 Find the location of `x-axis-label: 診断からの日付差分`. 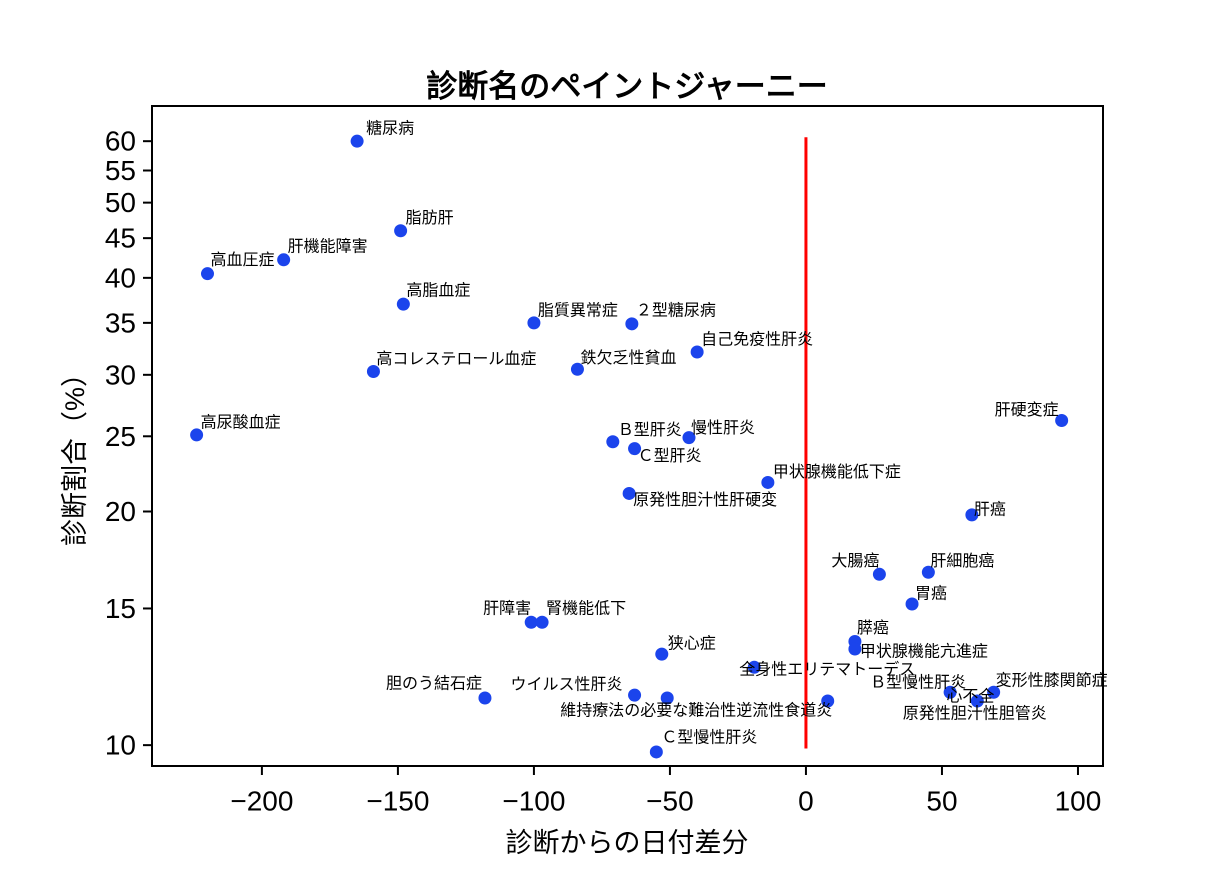

x-axis-label: 診断からの日付差分 is located at coordinates (627, 843).